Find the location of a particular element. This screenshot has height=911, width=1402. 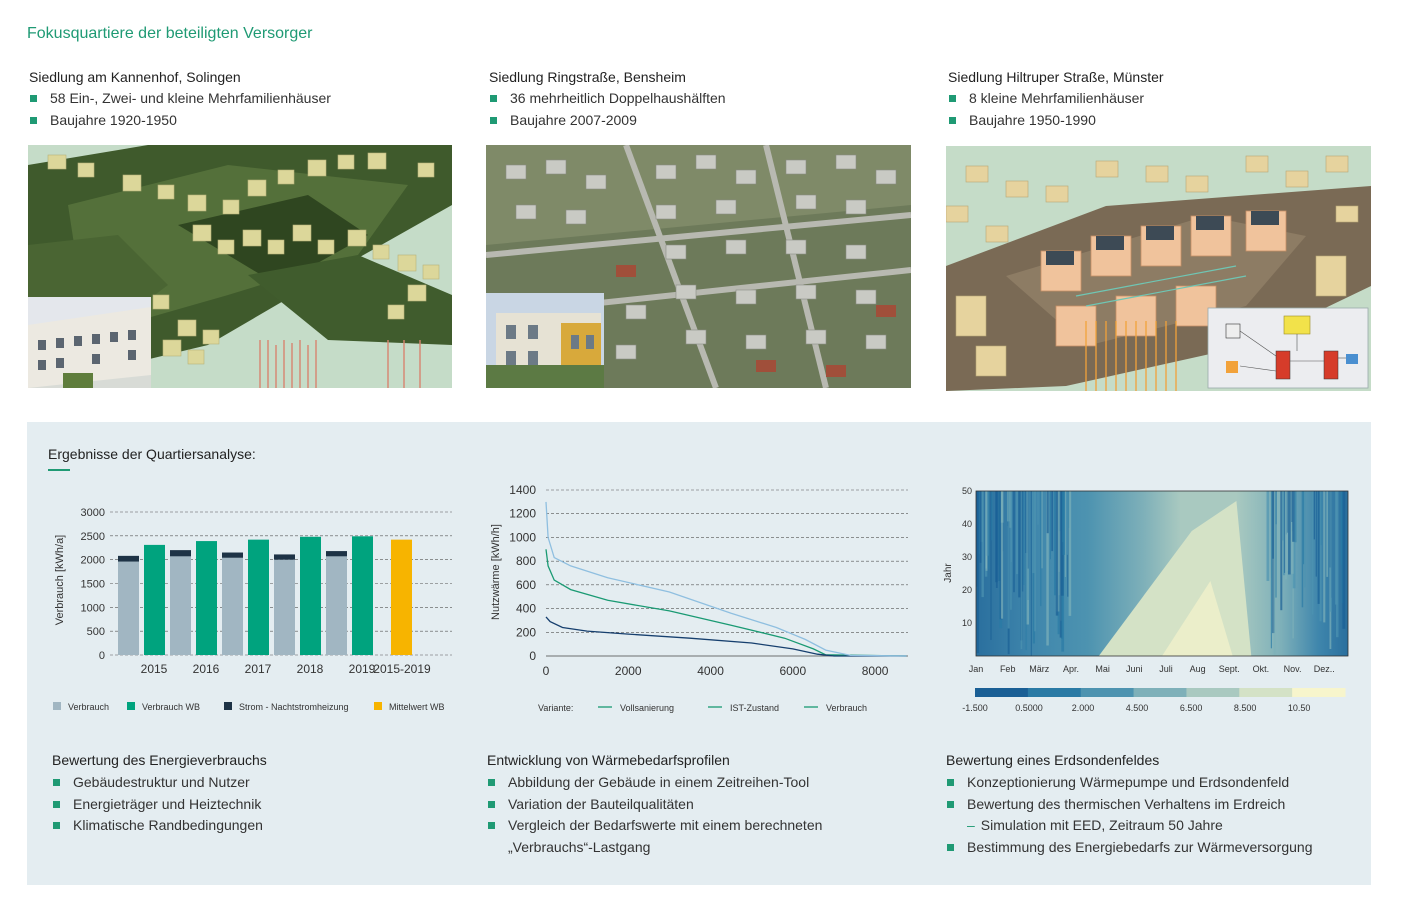

legend-label: Verbrauch is located at coordinates (88, 707).